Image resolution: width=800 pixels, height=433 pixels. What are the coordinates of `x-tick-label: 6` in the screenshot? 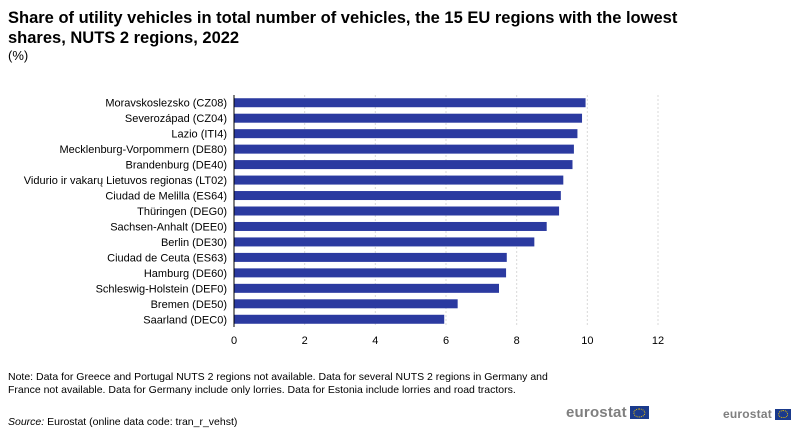 It's located at (446, 341).